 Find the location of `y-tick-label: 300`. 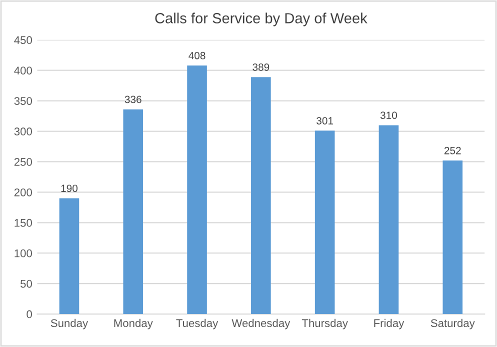

y-tick-label: 300 is located at coordinates (23, 132).